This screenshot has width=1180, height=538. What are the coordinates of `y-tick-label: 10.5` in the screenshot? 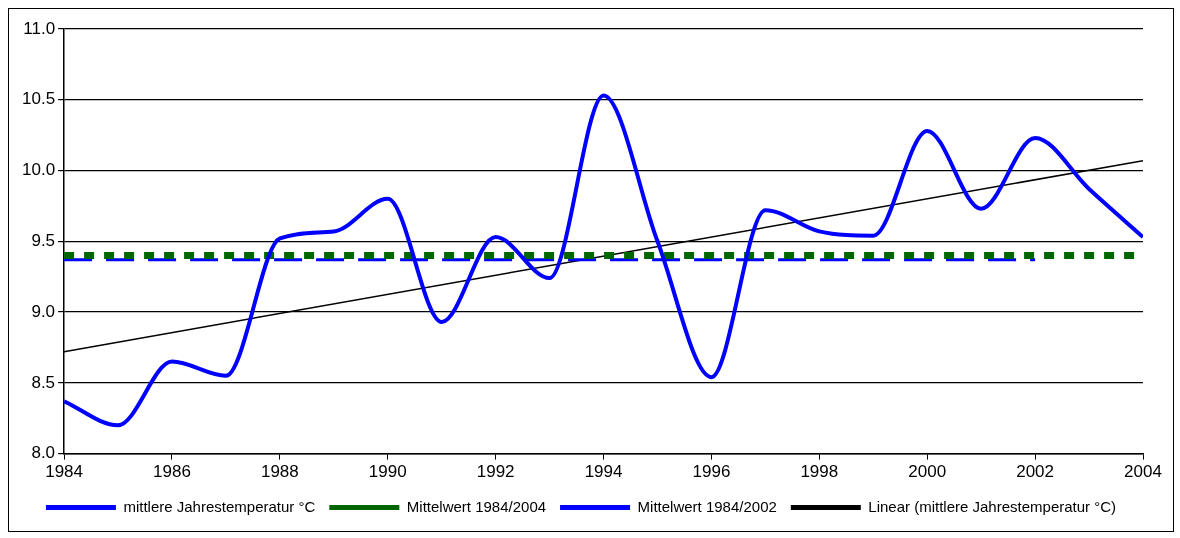 It's located at (38, 99).